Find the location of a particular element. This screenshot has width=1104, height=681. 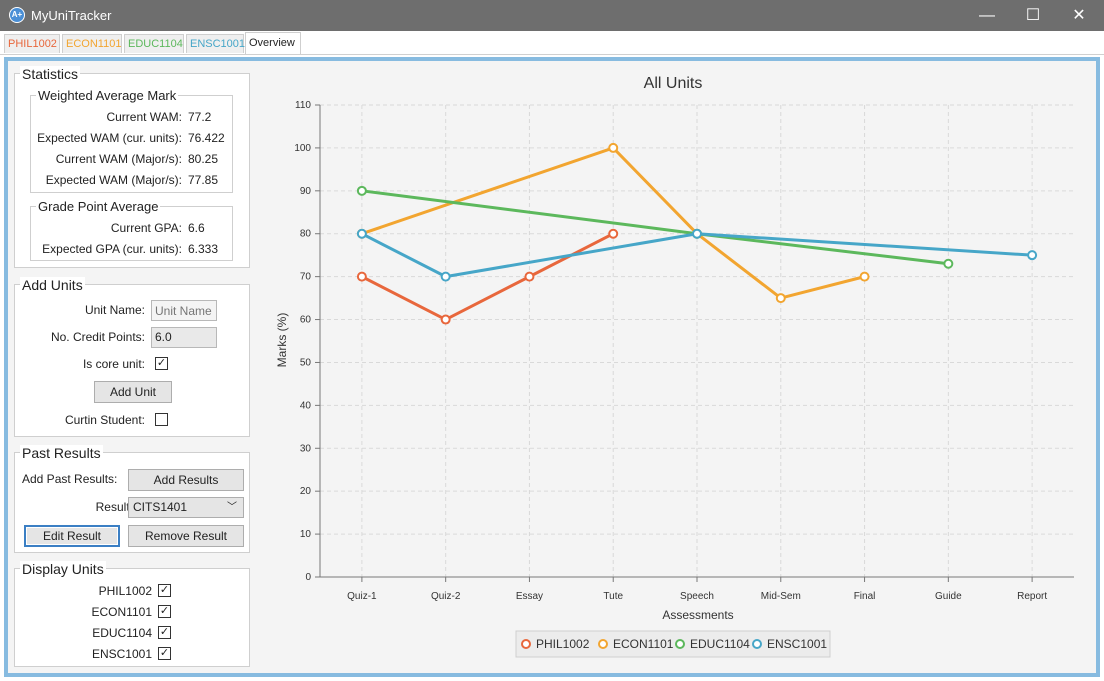

tab-ensc1001: ENSC1001 is located at coordinates (216, 43).